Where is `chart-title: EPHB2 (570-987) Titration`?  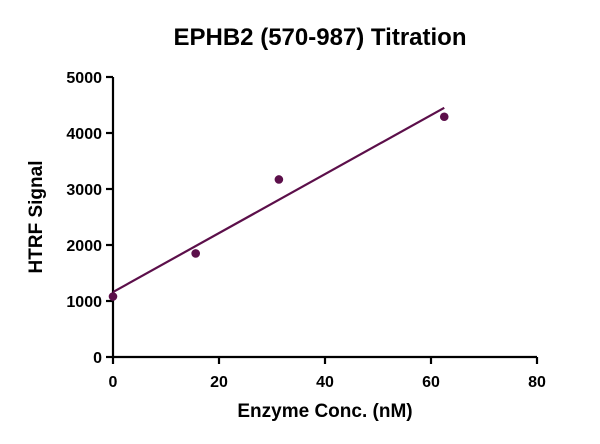
chart-title: EPHB2 (570-987) Titration is located at coordinates (320, 37).